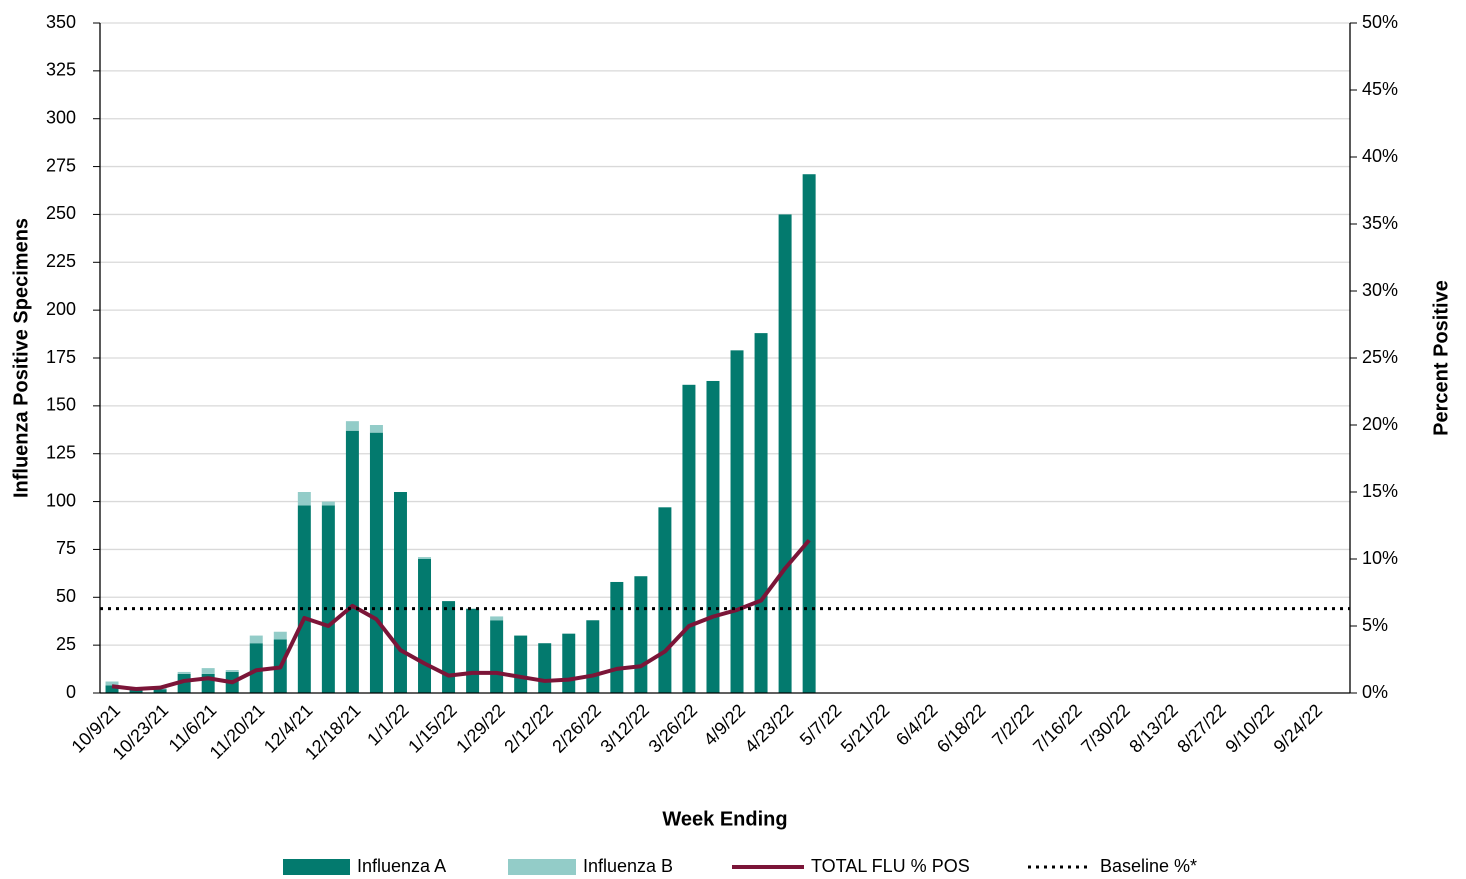  What do you see at coordinates (1380, 424) in the screenshot?
I see `y2-tick-label: 20%` at bounding box center [1380, 424].